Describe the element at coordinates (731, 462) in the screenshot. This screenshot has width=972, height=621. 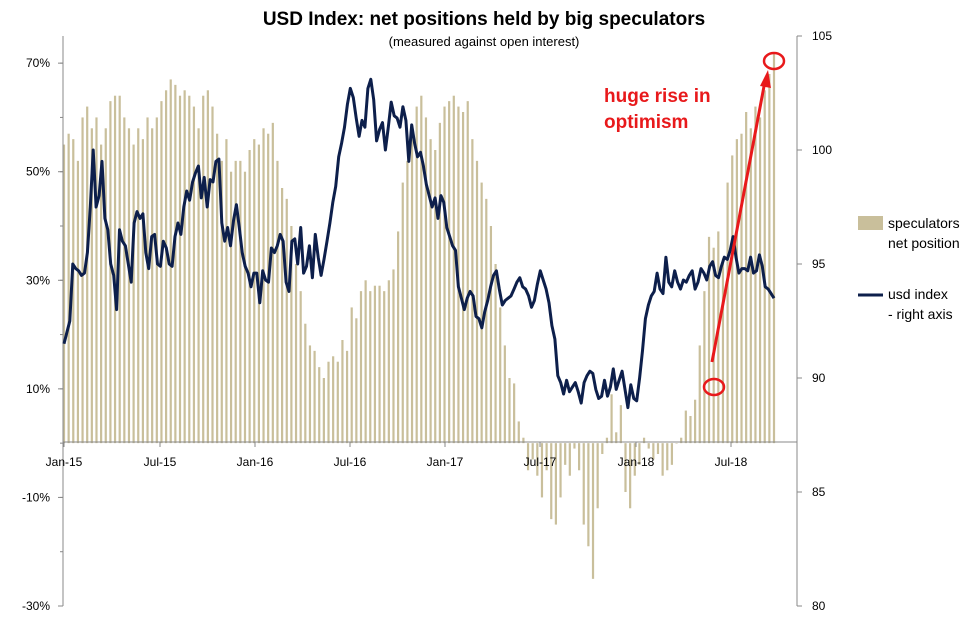
I see `x-tick-label: Jul-18` at that location.